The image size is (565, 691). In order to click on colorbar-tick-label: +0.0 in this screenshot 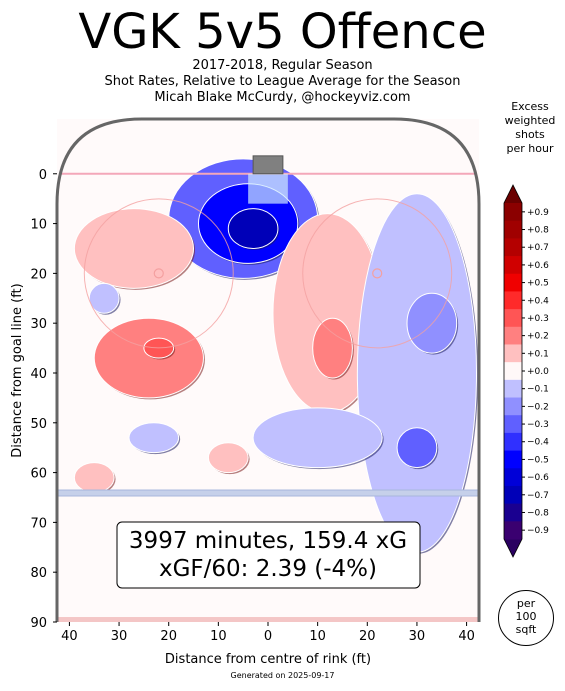, I will do `click(538, 372)`.